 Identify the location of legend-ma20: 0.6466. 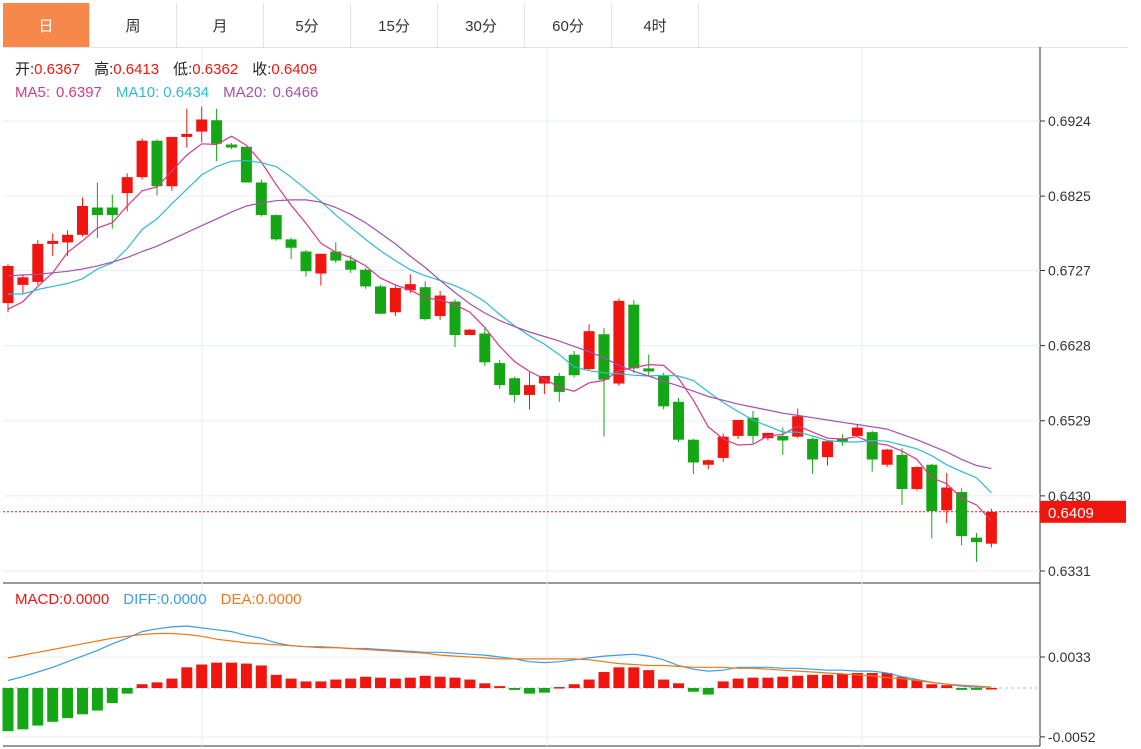
(296, 92).